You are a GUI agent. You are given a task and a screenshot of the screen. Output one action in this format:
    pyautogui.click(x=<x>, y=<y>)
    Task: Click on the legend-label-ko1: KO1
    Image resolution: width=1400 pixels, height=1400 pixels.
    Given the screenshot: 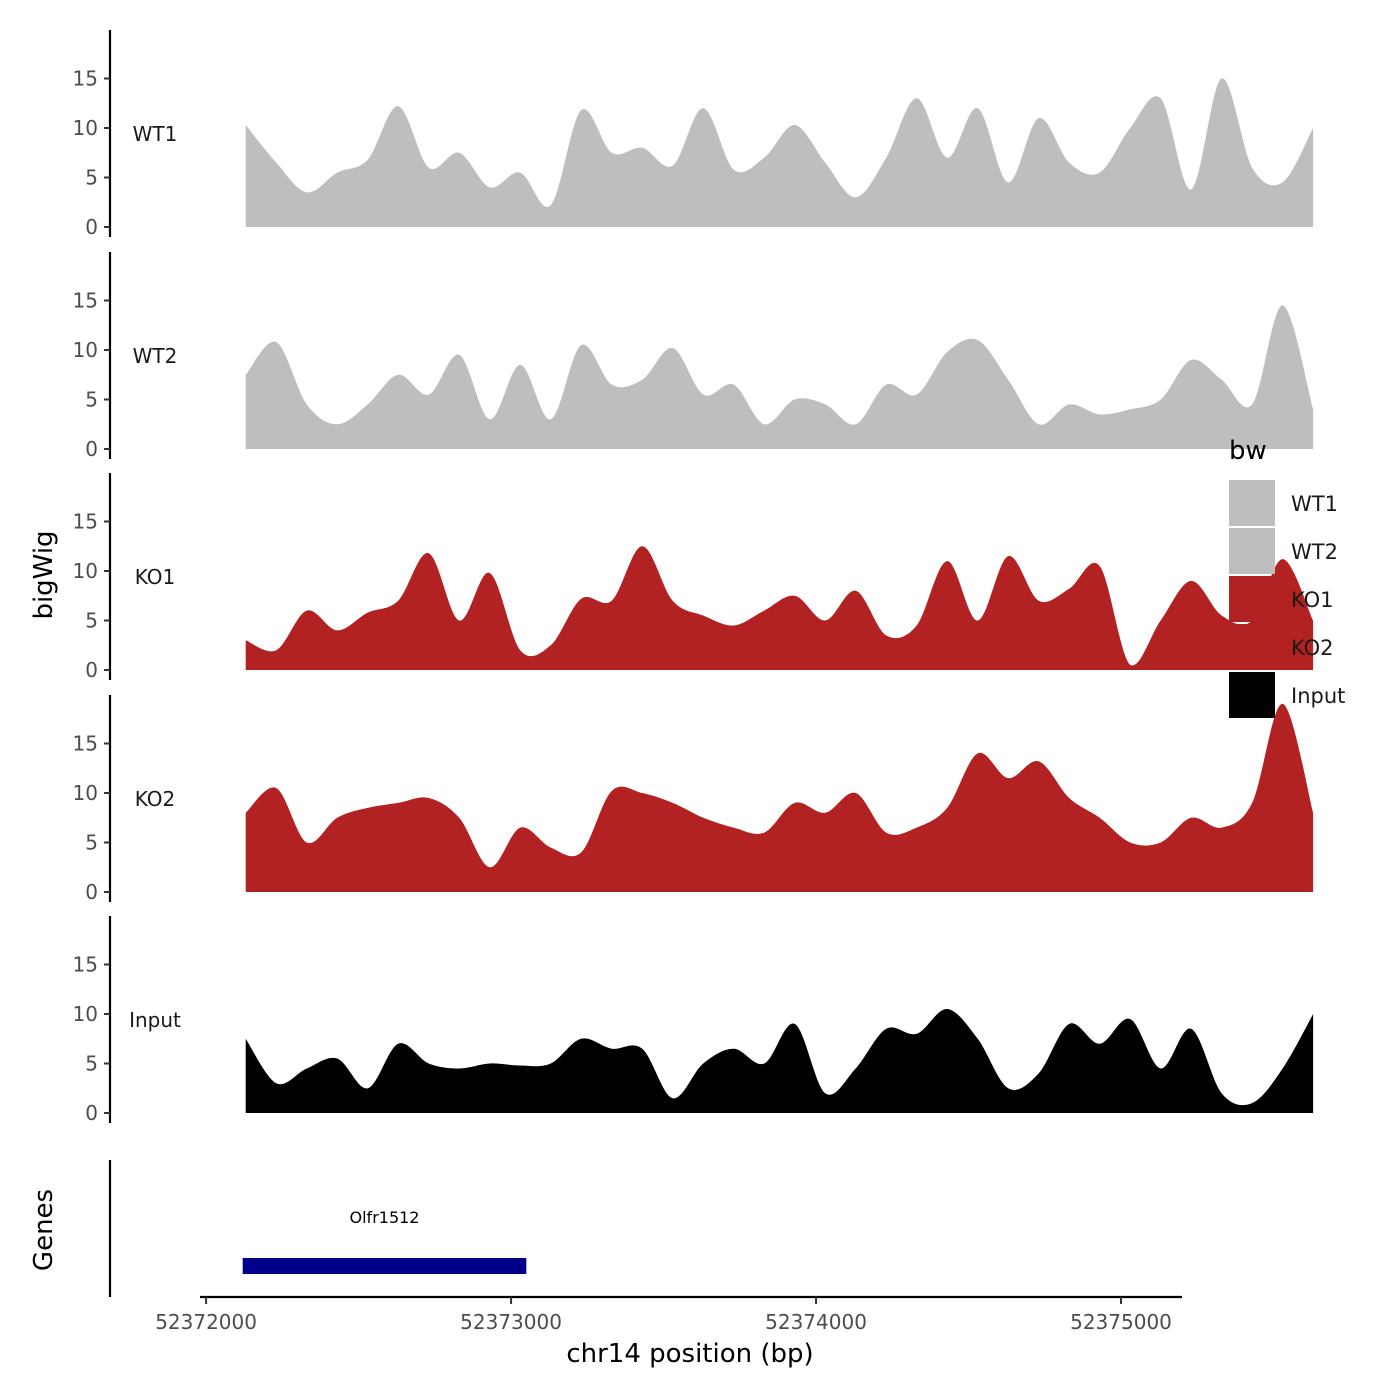 What is the action you would take?
    pyautogui.click(x=1312, y=600)
    